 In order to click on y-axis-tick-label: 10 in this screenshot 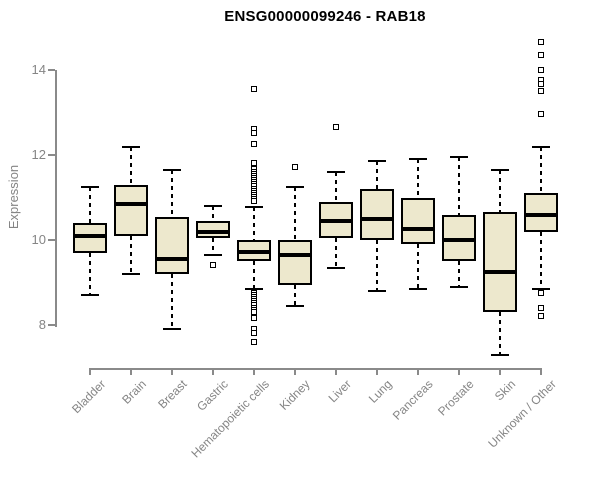, I will do `click(38, 239)`.